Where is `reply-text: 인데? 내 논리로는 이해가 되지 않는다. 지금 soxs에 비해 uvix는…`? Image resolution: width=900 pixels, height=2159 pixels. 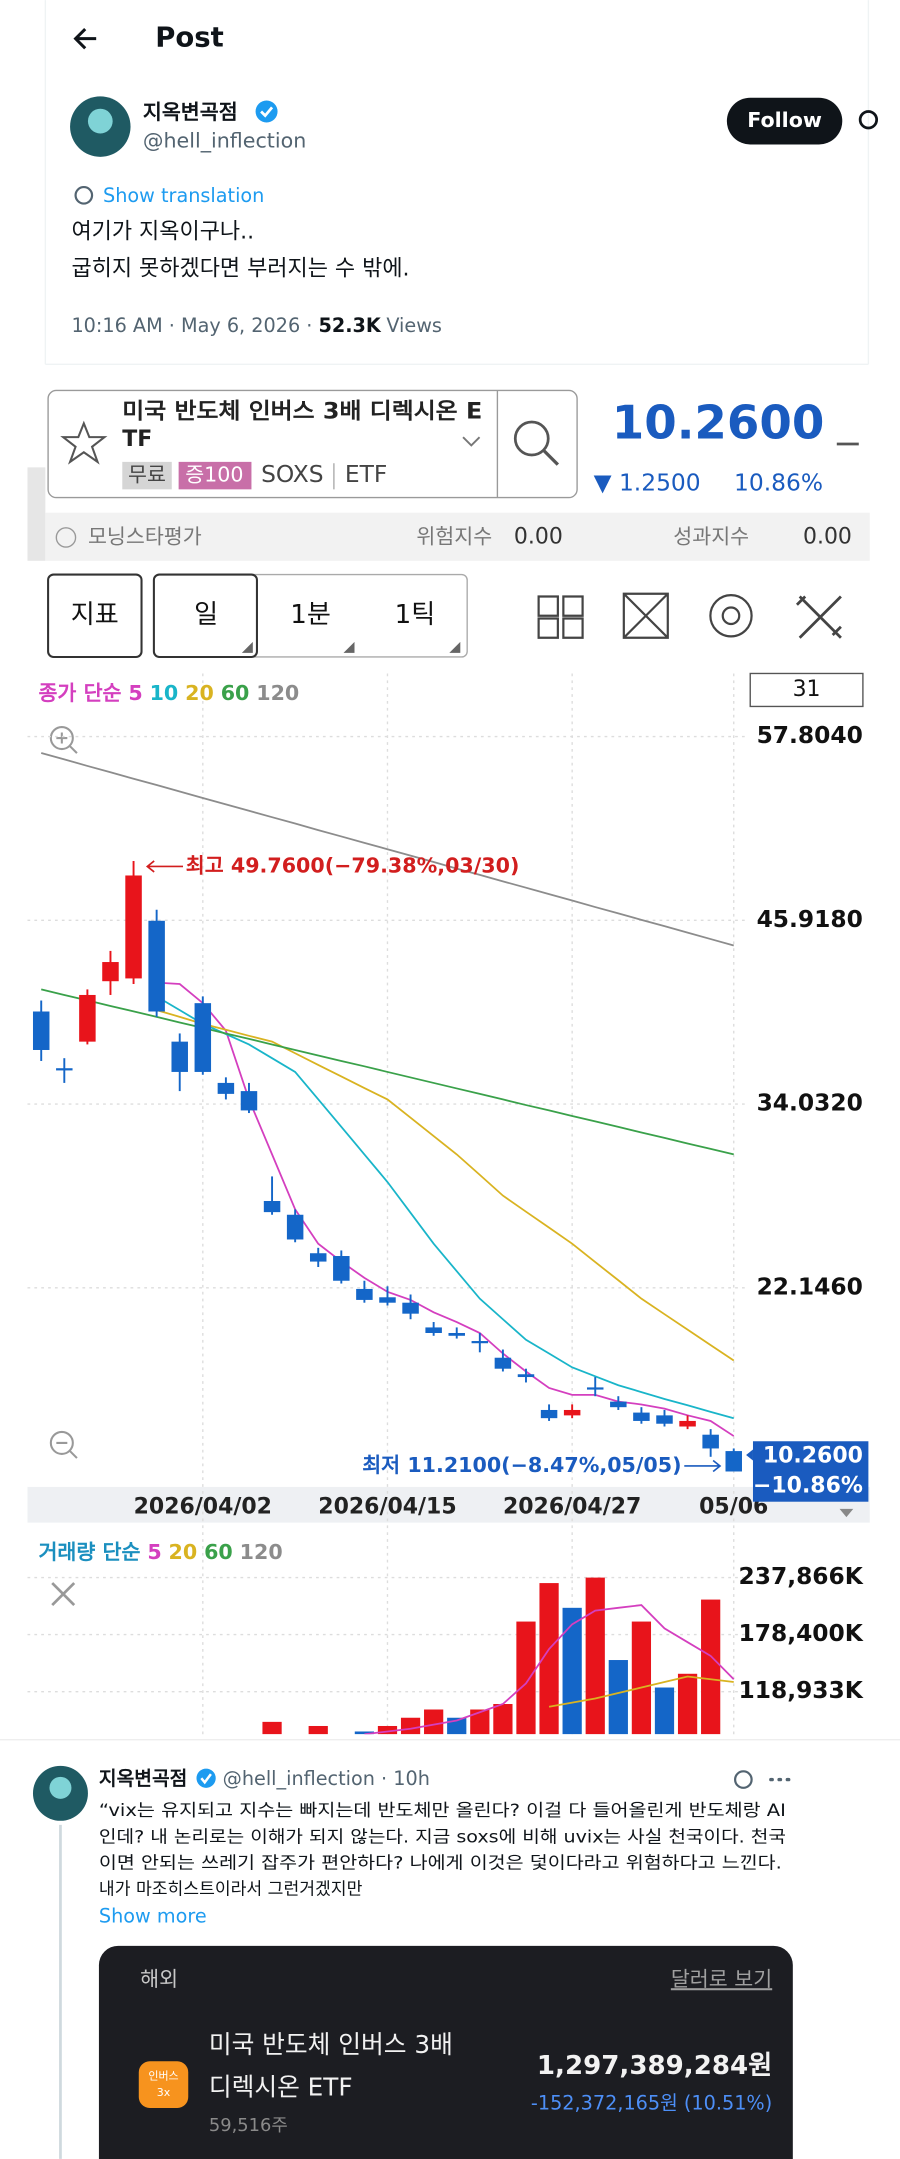
reply-text: 인데? 내 논리로는 이해가 되지 않는다. 지금 soxs에 비해 uvix는… is located at coordinates (442, 1837).